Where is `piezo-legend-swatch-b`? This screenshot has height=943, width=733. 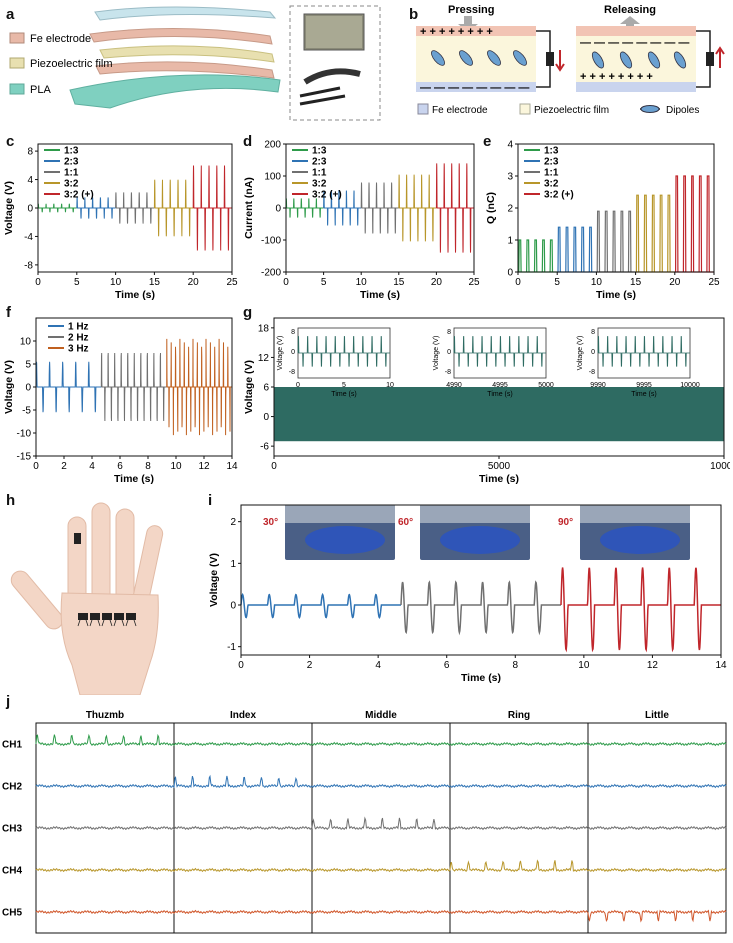 piezo-legend-swatch-b is located at coordinates (525, 109).